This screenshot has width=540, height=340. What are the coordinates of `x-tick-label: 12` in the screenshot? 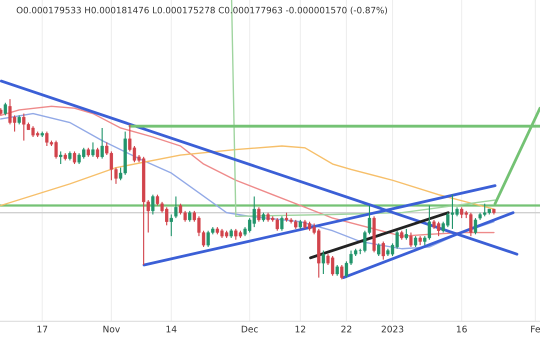 It's located at (301, 329).